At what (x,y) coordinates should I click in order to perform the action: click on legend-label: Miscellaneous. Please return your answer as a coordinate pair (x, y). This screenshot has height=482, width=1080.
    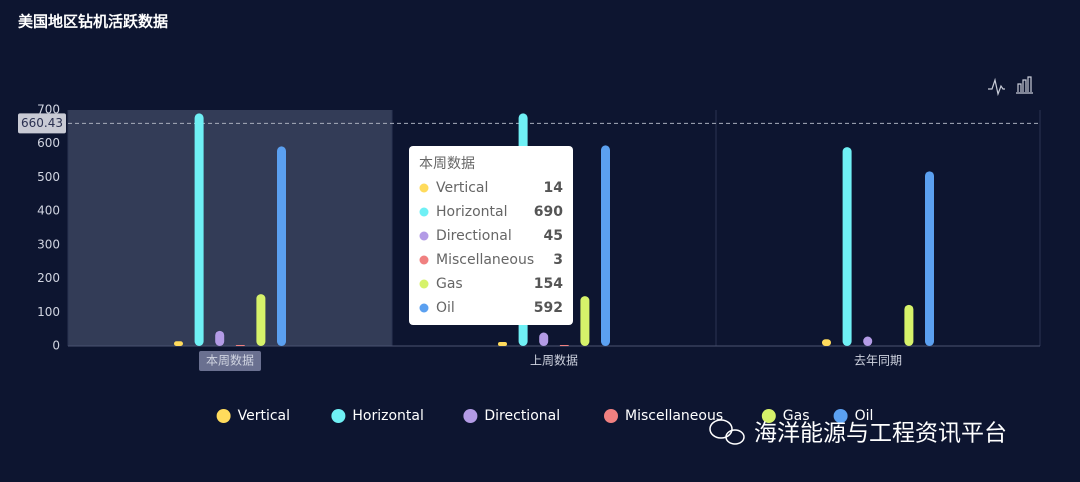
    Looking at the image, I should click on (674, 416).